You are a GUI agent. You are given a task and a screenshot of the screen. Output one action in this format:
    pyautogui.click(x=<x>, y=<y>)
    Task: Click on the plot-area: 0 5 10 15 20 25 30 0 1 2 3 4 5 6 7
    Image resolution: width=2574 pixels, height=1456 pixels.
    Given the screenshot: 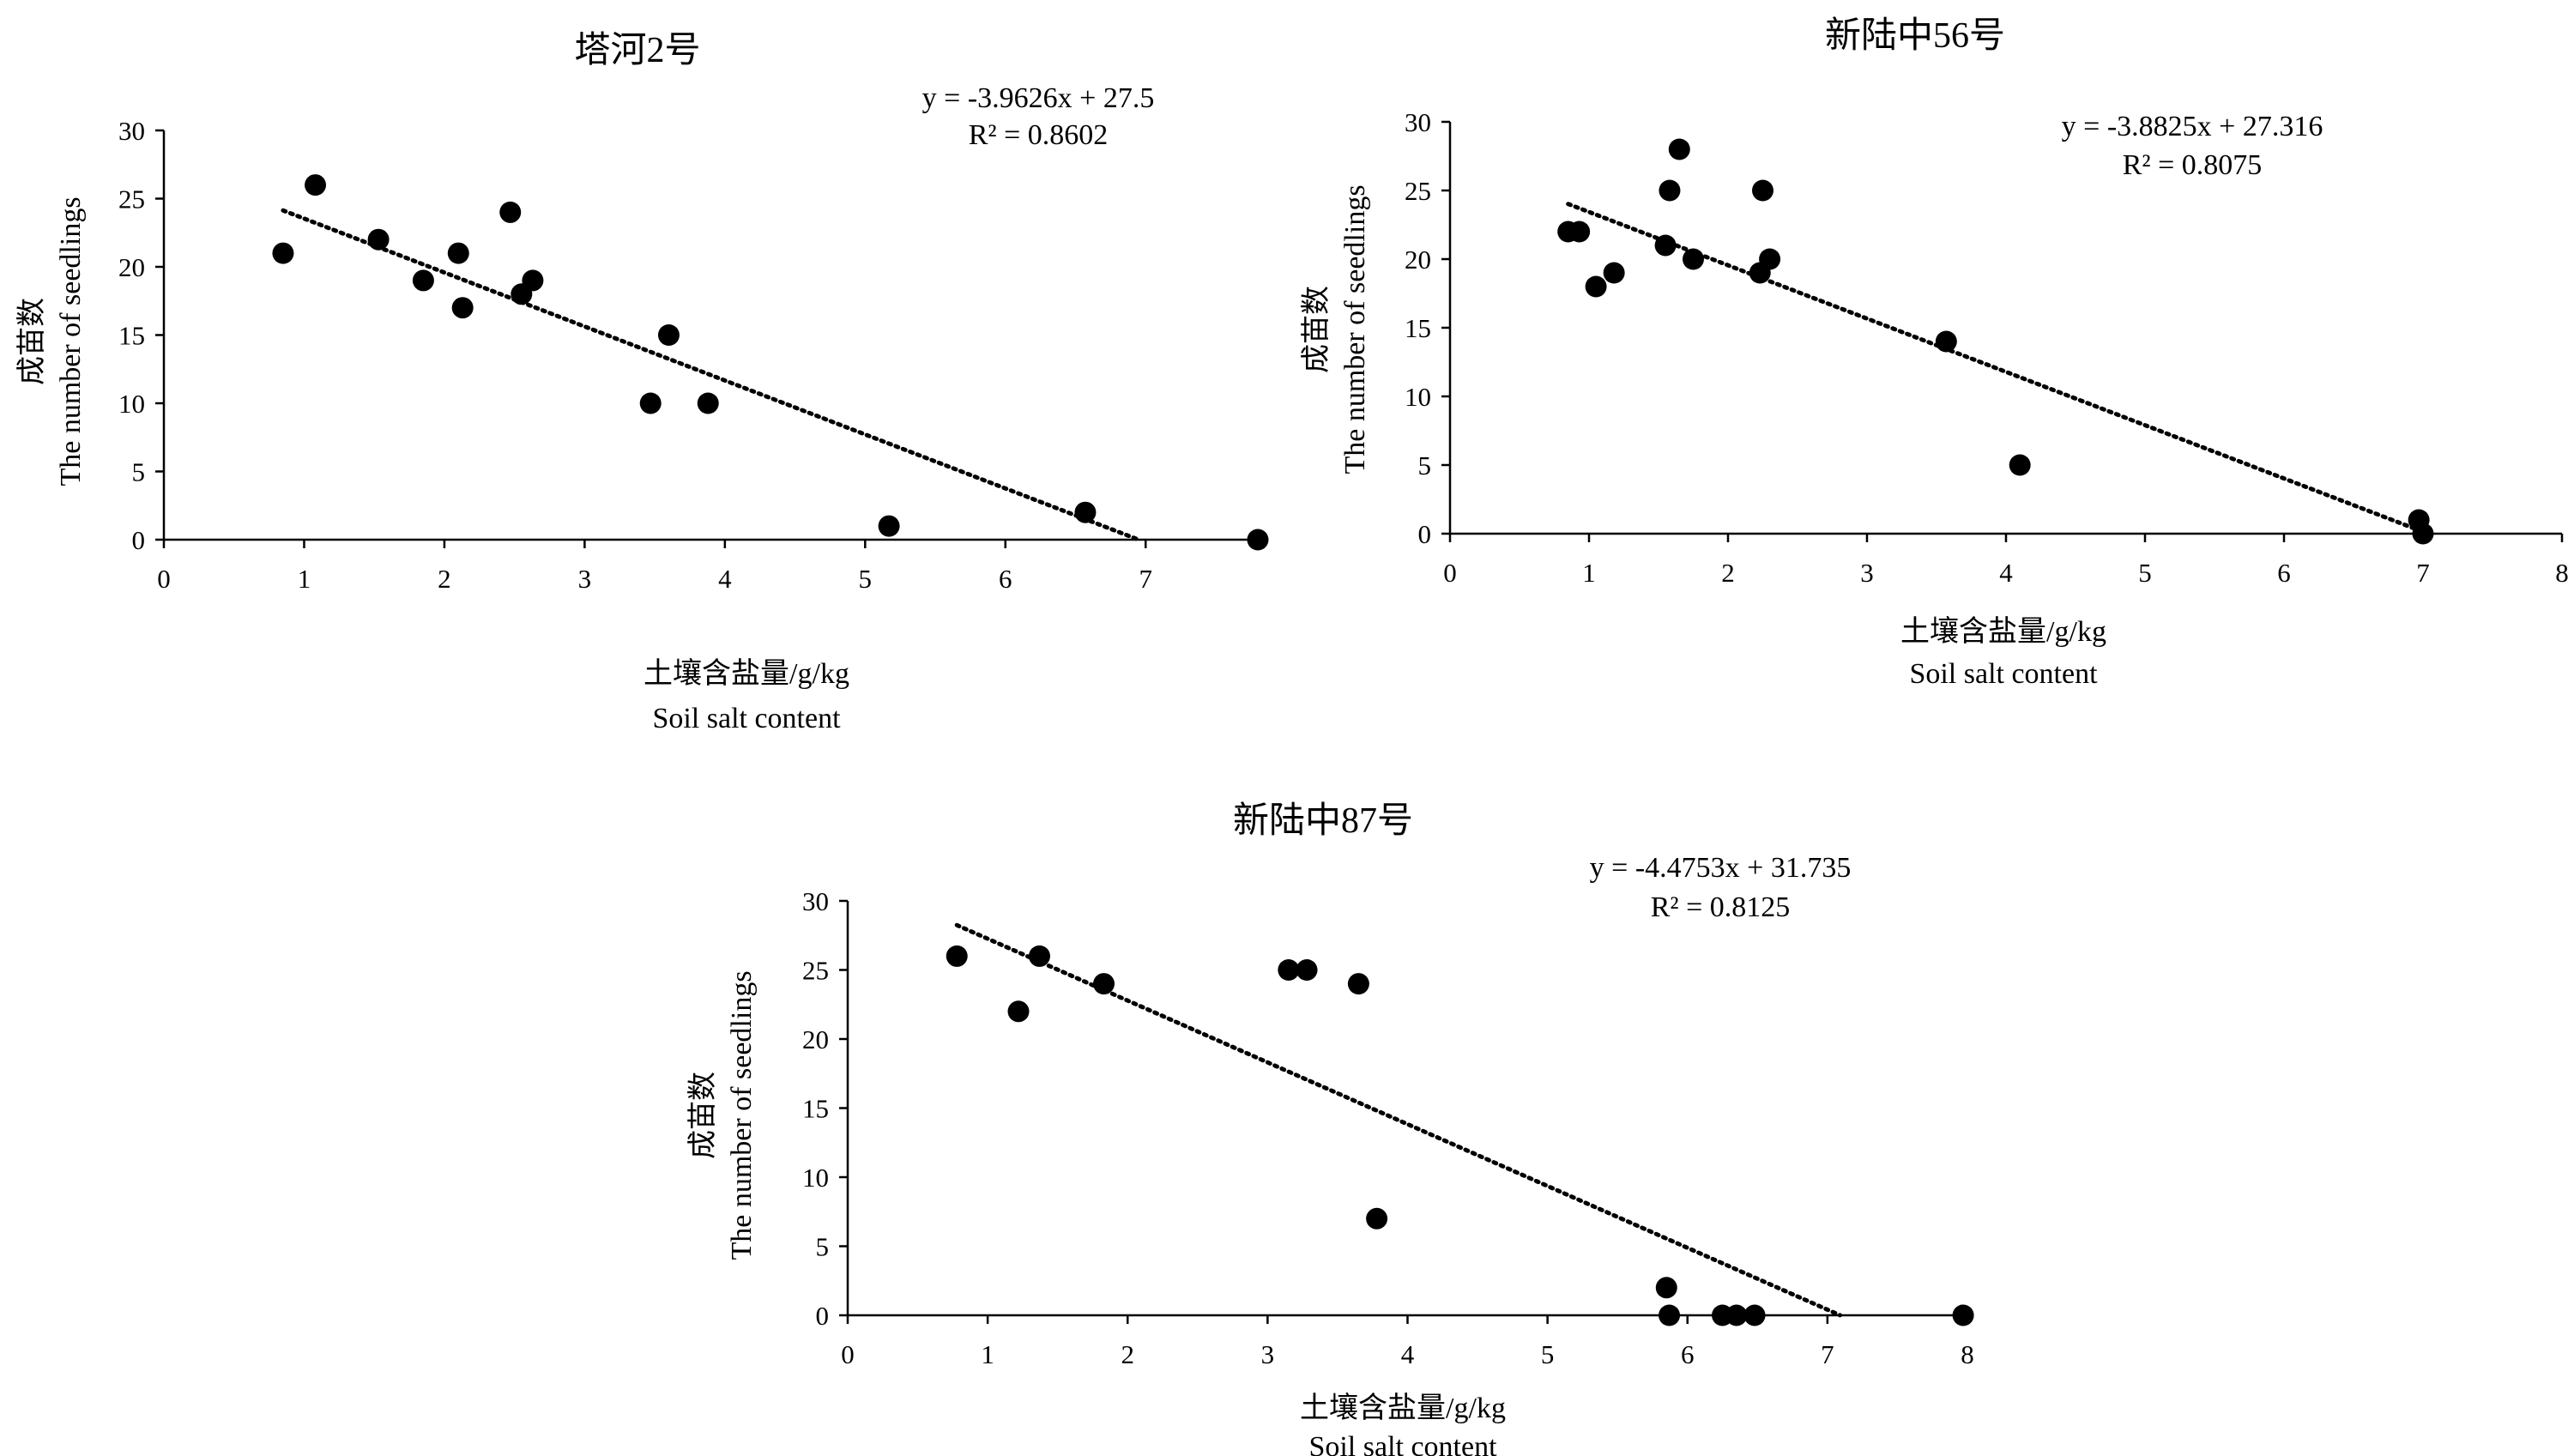 What is the action you would take?
    pyautogui.click(x=693, y=355)
    